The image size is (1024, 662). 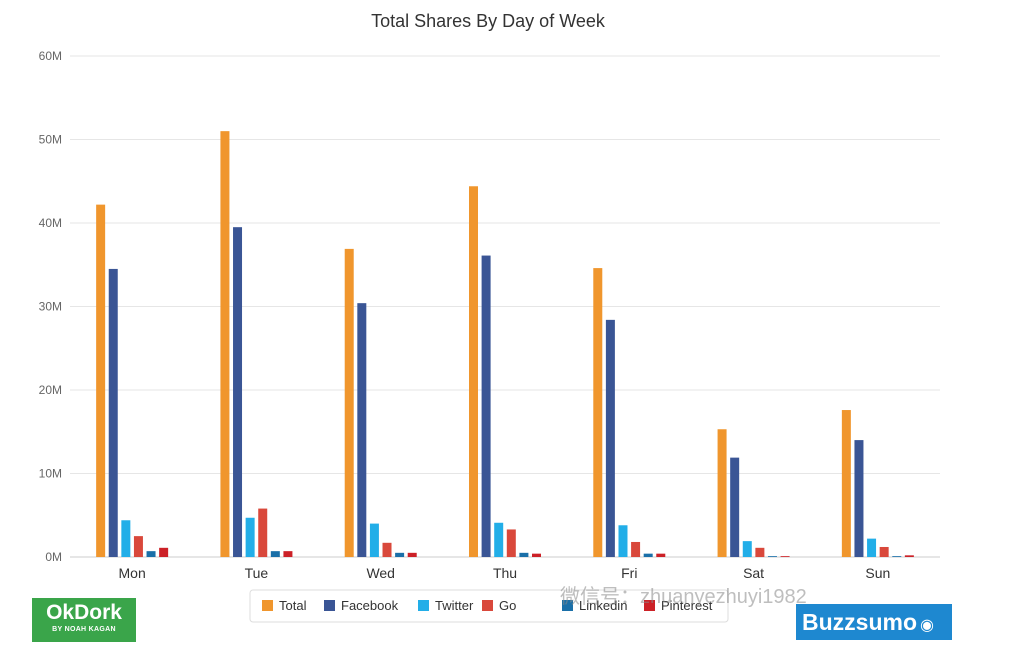 I want to click on bar-twitter-sun, so click(x=872, y=547).